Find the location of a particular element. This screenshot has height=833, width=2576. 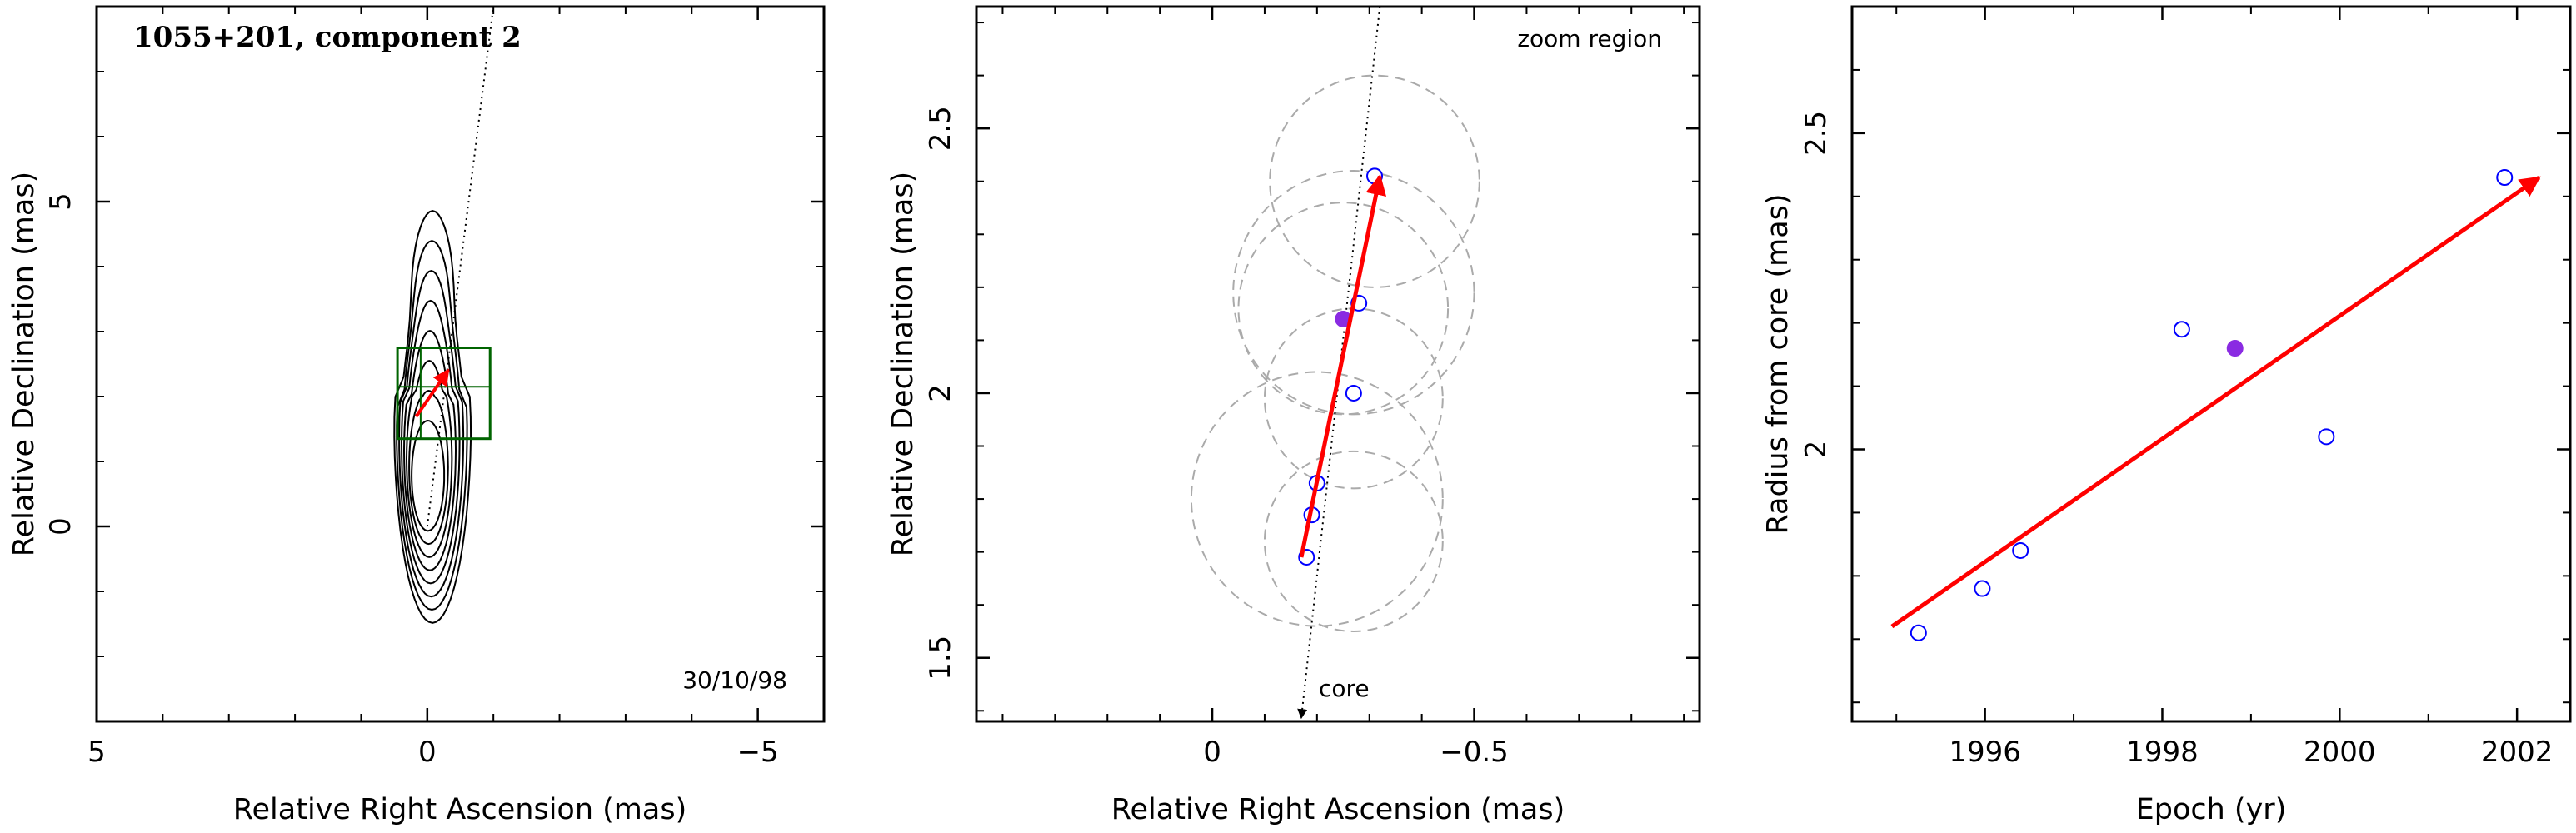

zoom-plot-area is located at coordinates (1335, 363).